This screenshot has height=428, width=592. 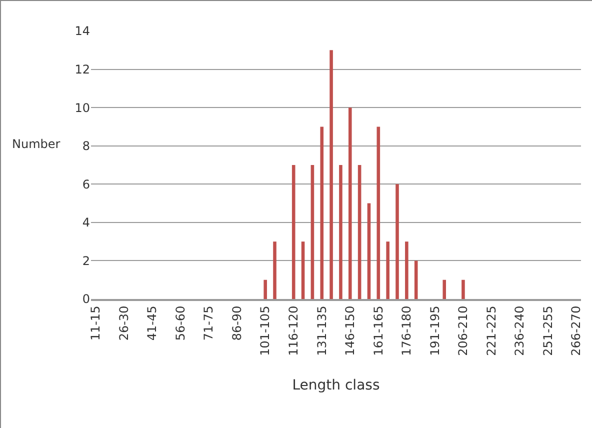 I want to click on x-tick-label: 191-195, so click(x=435, y=331).